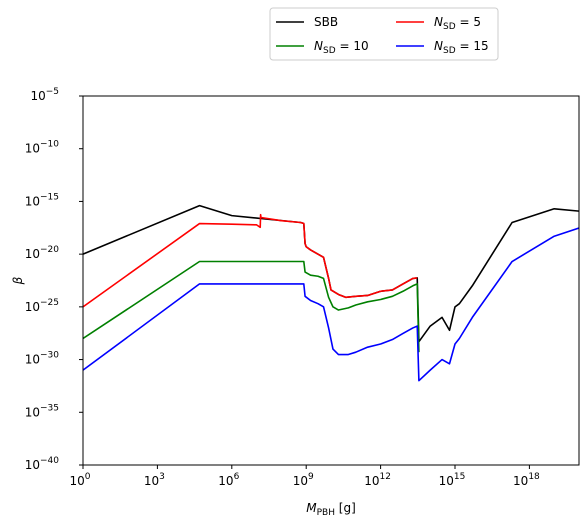  I want to click on y-tick-label: 10−5, so click(44, 95).